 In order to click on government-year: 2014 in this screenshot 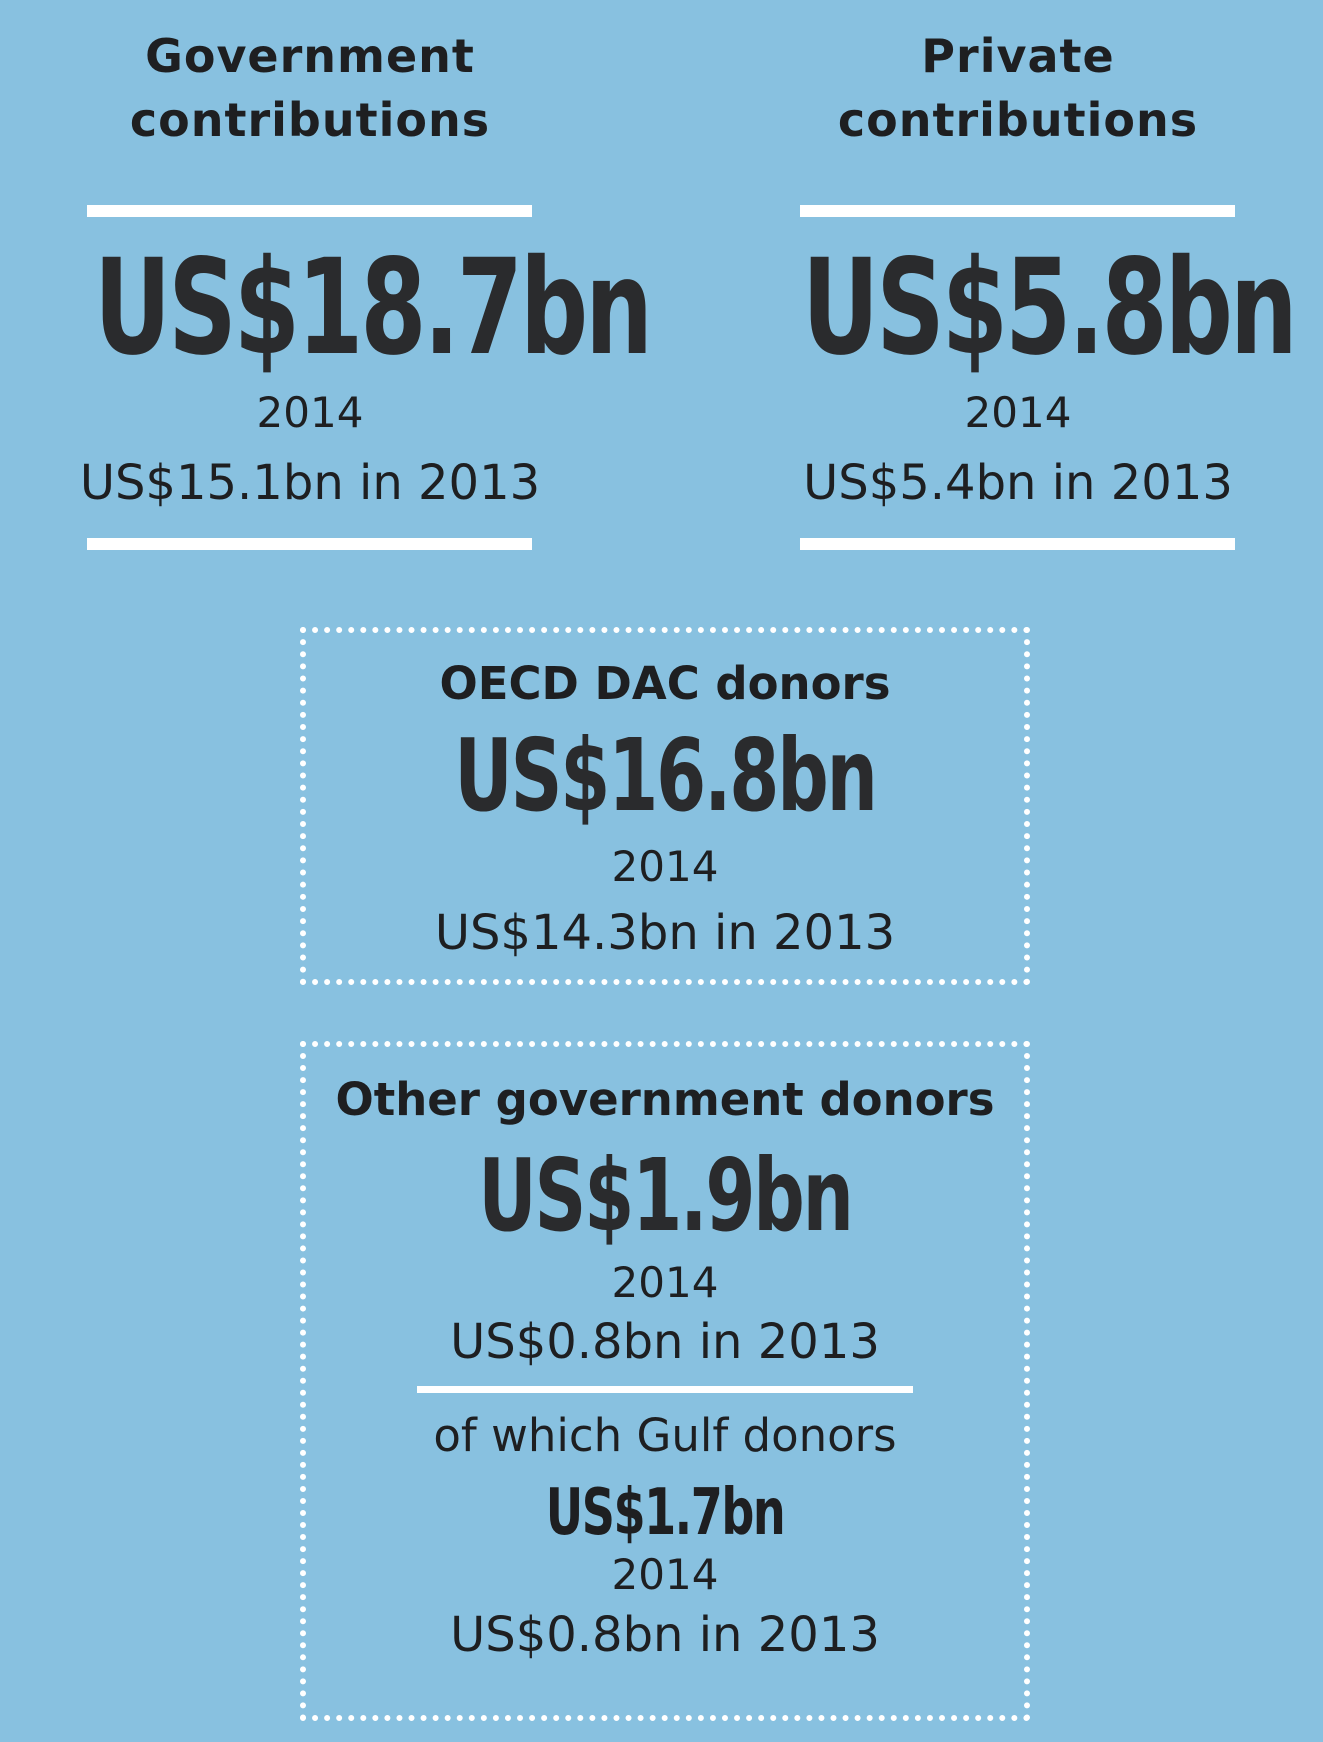, I will do `click(310, 412)`.